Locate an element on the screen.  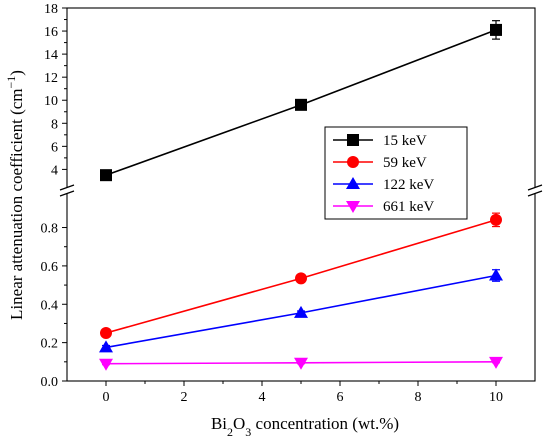
y-tick-label: 8 is located at coordinates (54, 124).